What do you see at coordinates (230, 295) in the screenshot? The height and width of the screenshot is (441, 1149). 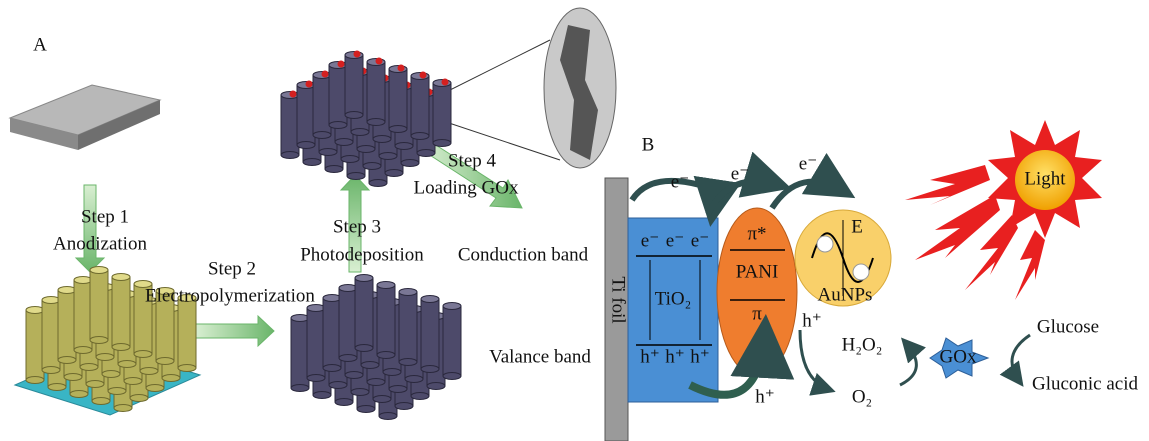 I see `step-action: Electropolymerization` at bounding box center [230, 295].